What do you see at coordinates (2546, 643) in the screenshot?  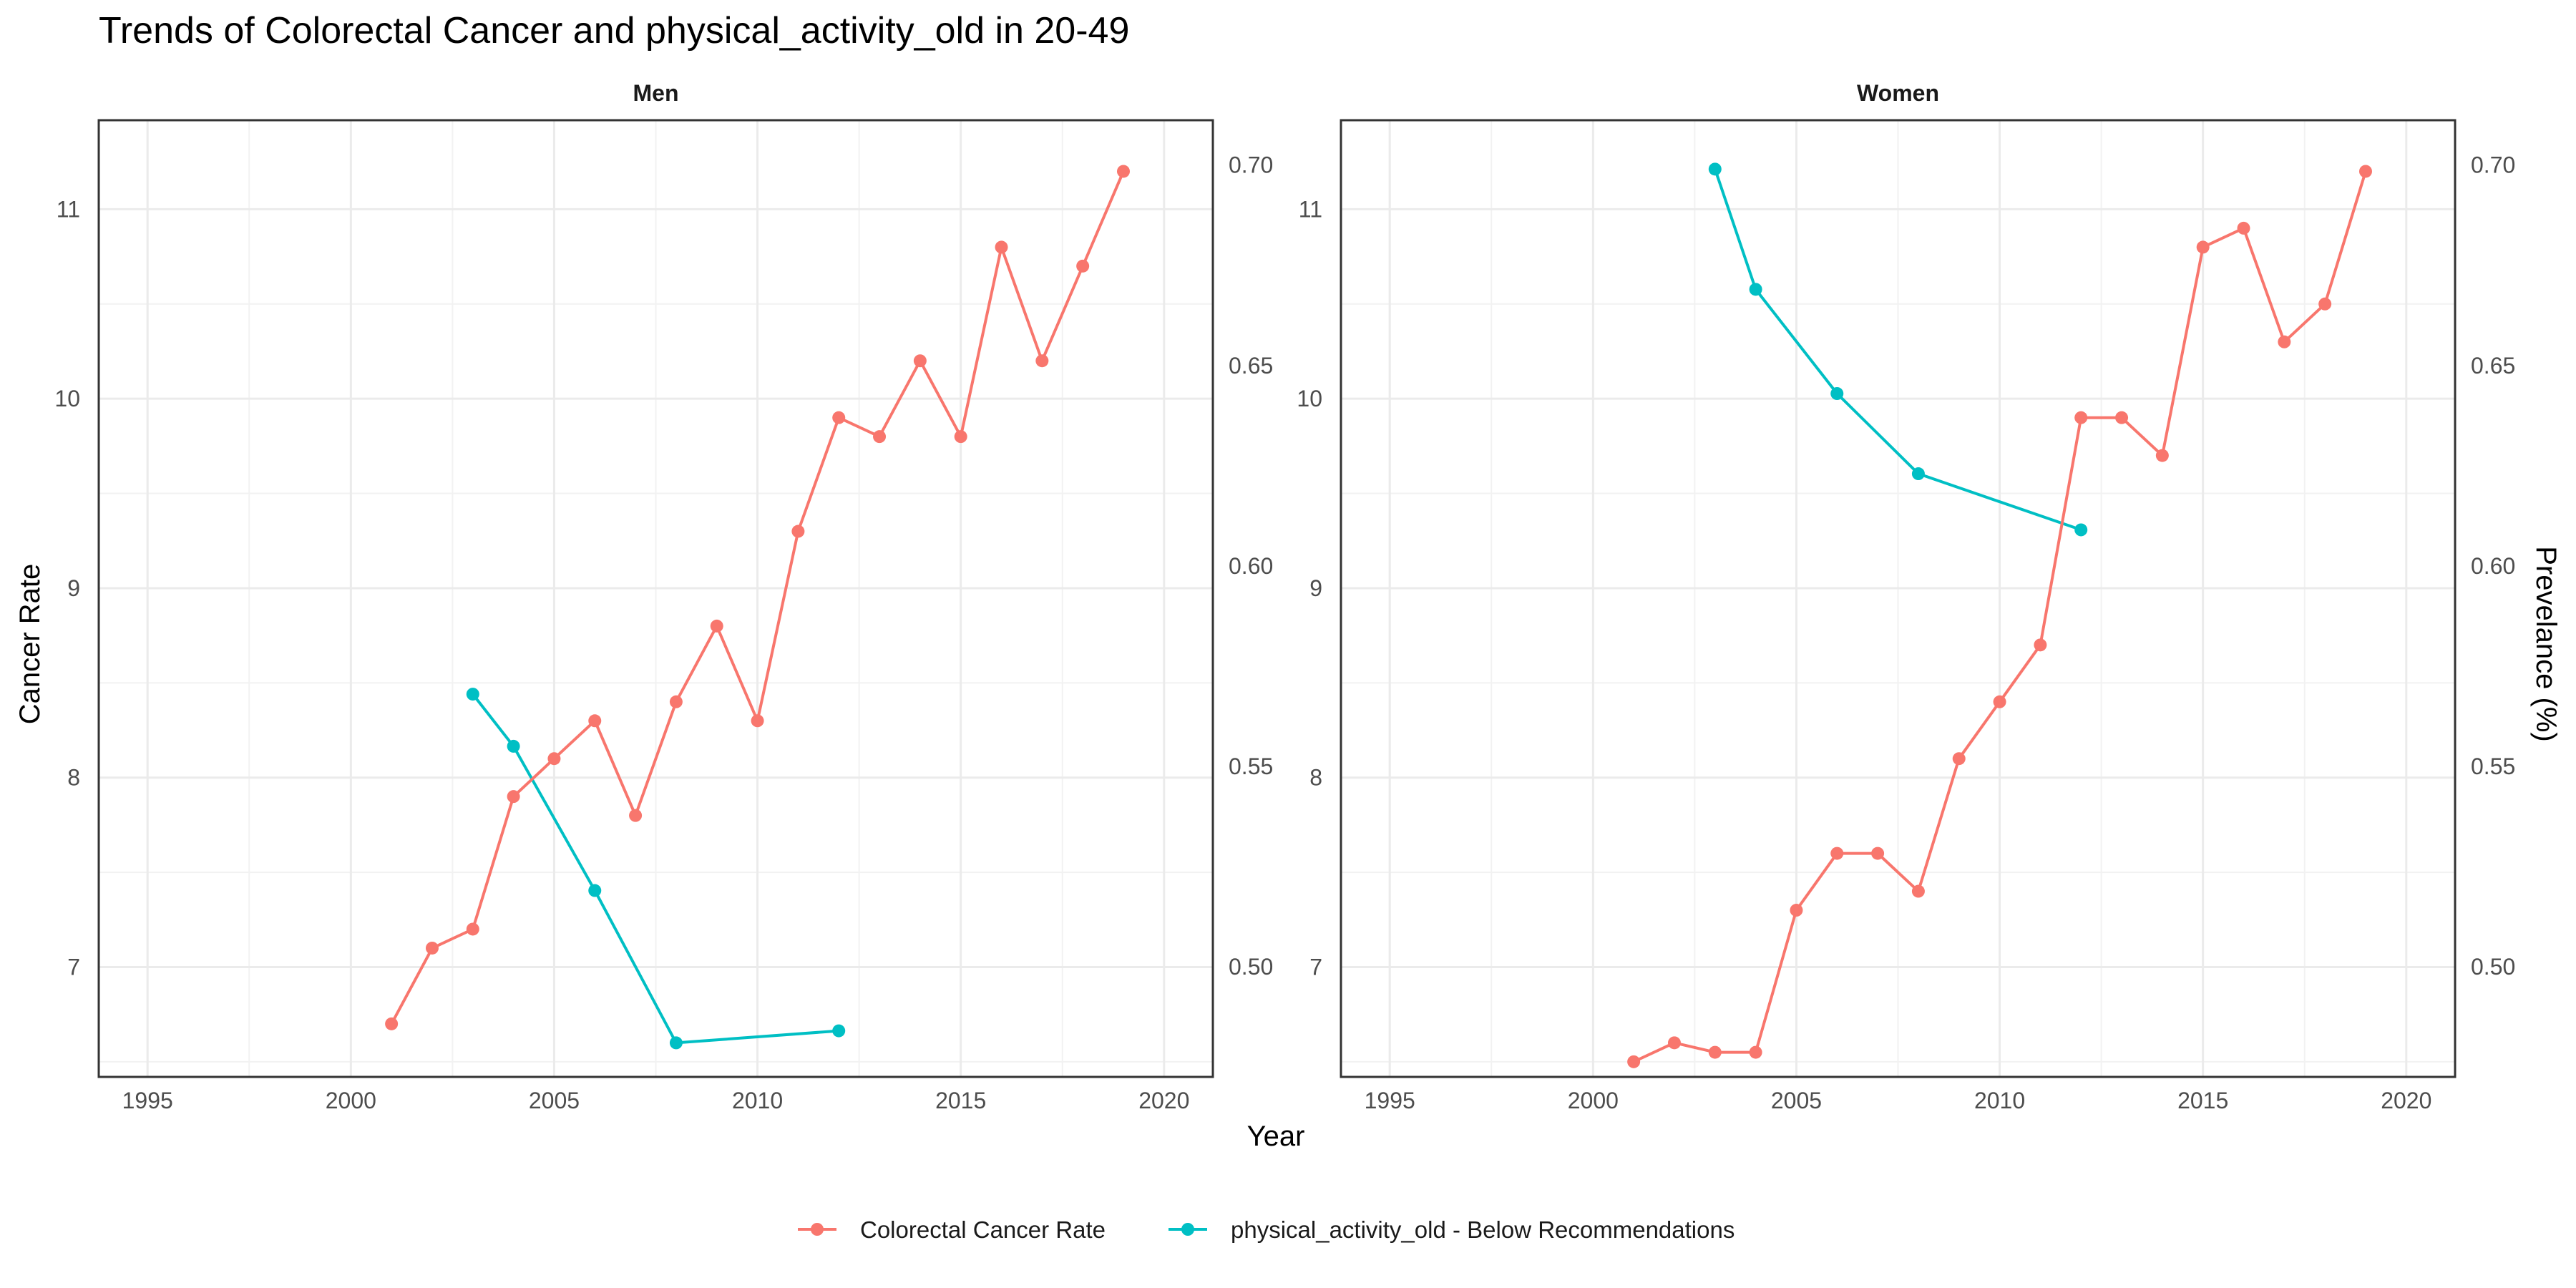 I see `y-right-axis-title: Prevelance (%)` at bounding box center [2546, 643].